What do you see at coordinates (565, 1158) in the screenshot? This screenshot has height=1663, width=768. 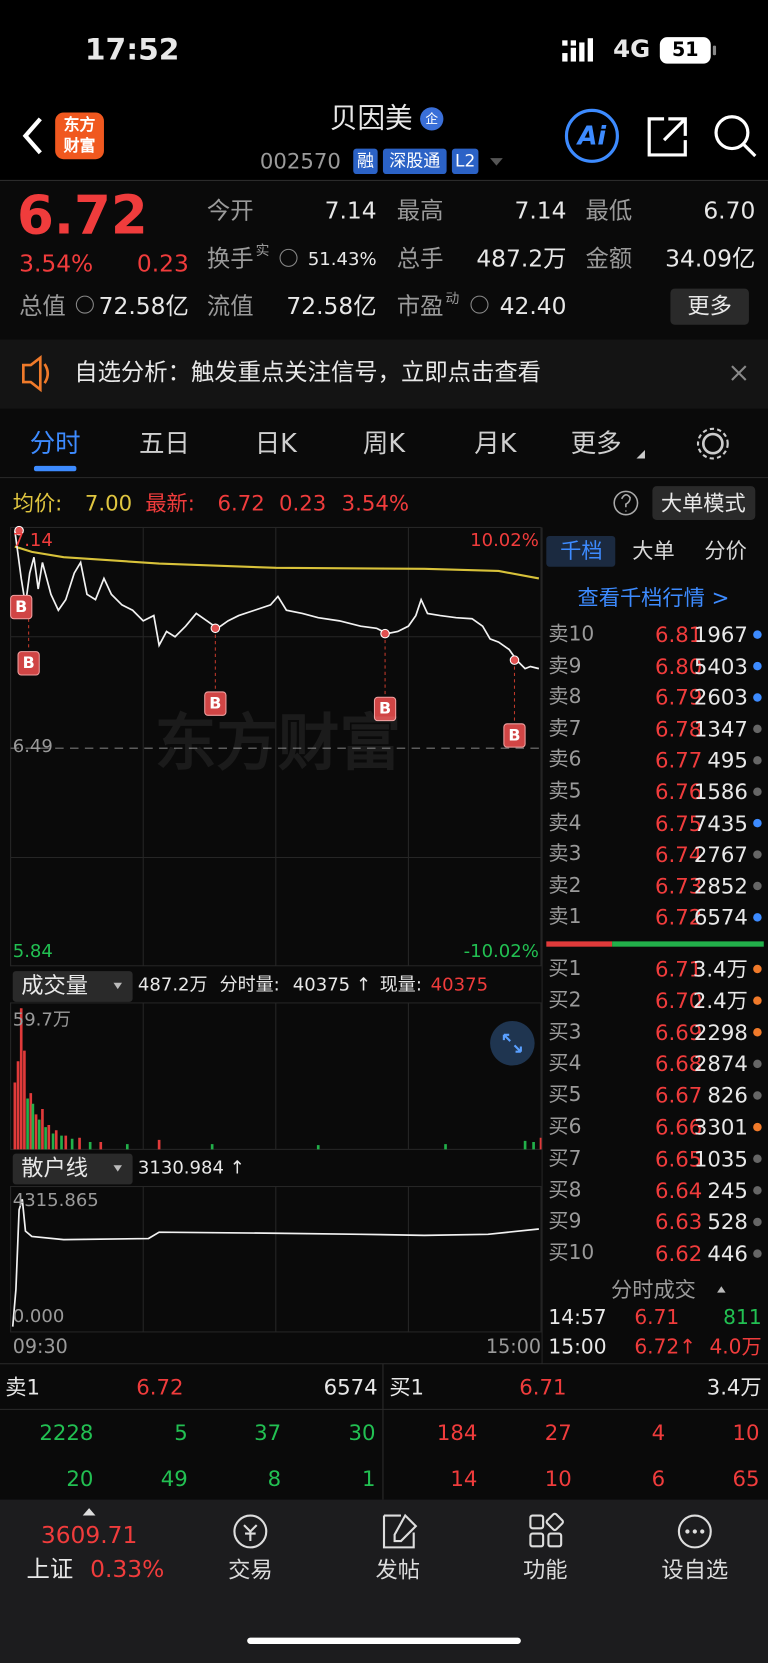 I see `bid-label: 买7` at bounding box center [565, 1158].